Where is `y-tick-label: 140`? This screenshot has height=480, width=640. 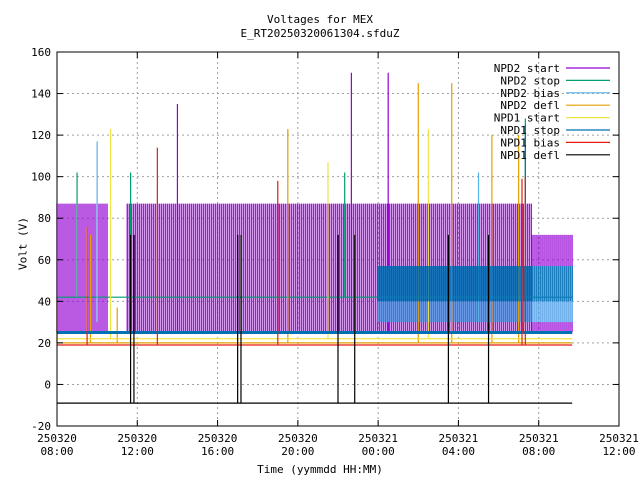 y-tick-label: 140 is located at coordinates (41, 94).